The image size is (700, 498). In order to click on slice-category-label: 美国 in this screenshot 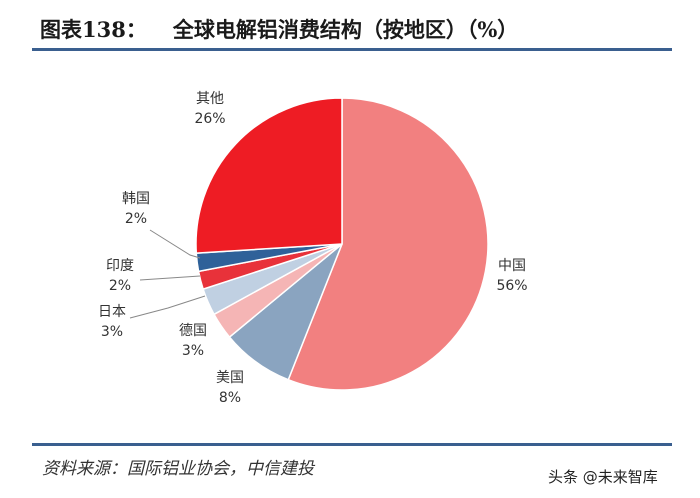, I will do `click(230, 378)`.